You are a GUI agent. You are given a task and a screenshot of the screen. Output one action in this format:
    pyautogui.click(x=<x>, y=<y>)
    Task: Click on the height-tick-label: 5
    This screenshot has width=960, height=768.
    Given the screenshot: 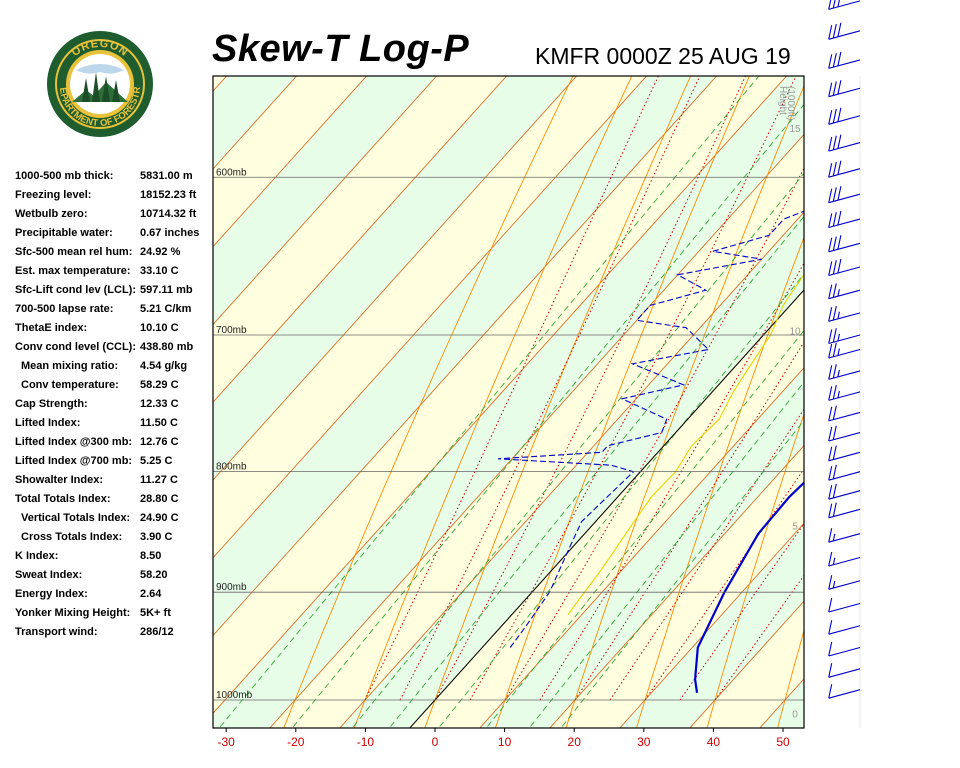 What is the action you would take?
    pyautogui.click(x=795, y=526)
    